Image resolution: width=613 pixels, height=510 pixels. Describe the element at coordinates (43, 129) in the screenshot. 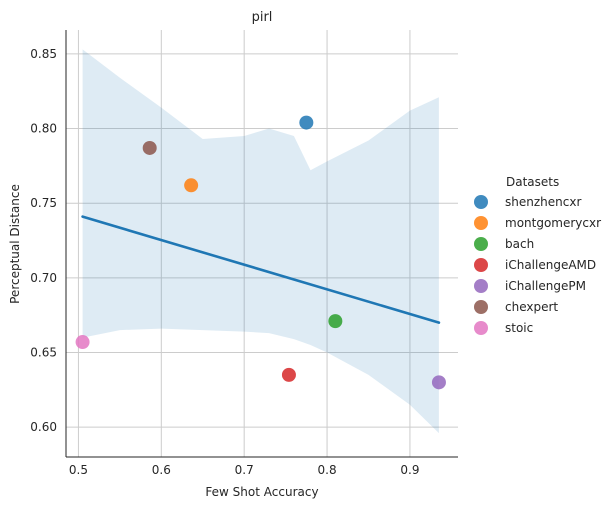

I see `y-tick-label: 0.80` at that location.